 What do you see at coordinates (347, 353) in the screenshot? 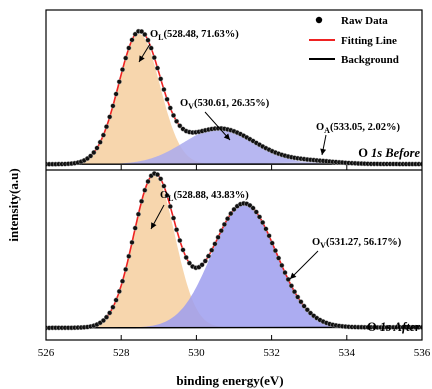
I see `x-tick-label: 534` at bounding box center [347, 353].